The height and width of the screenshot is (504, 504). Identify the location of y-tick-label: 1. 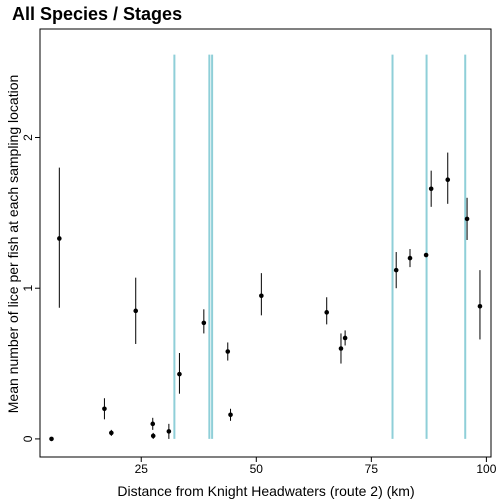
(28, 288).